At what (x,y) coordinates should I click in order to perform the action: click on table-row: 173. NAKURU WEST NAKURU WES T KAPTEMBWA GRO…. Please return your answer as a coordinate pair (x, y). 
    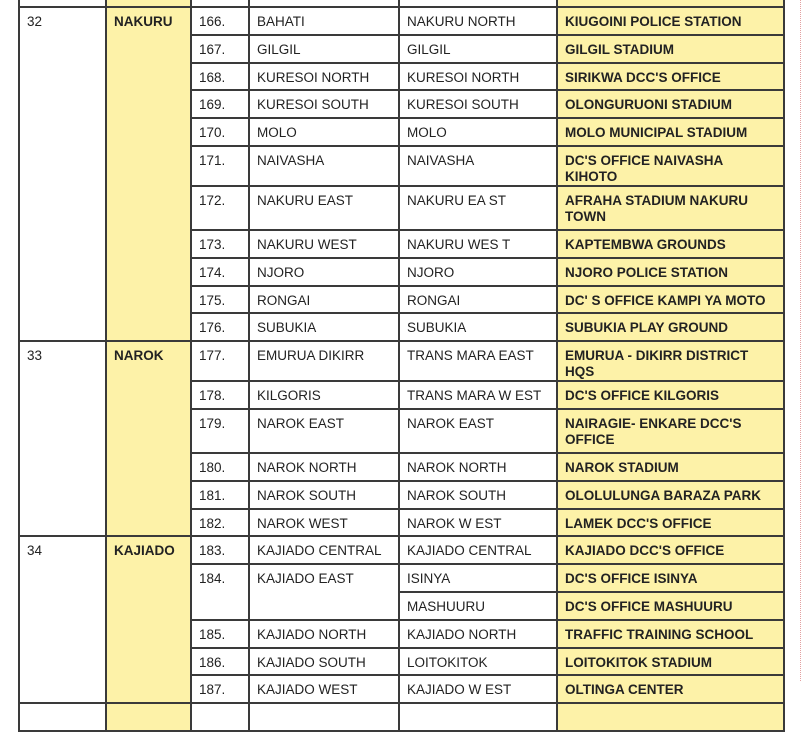
    Looking at the image, I should click on (402, 243).